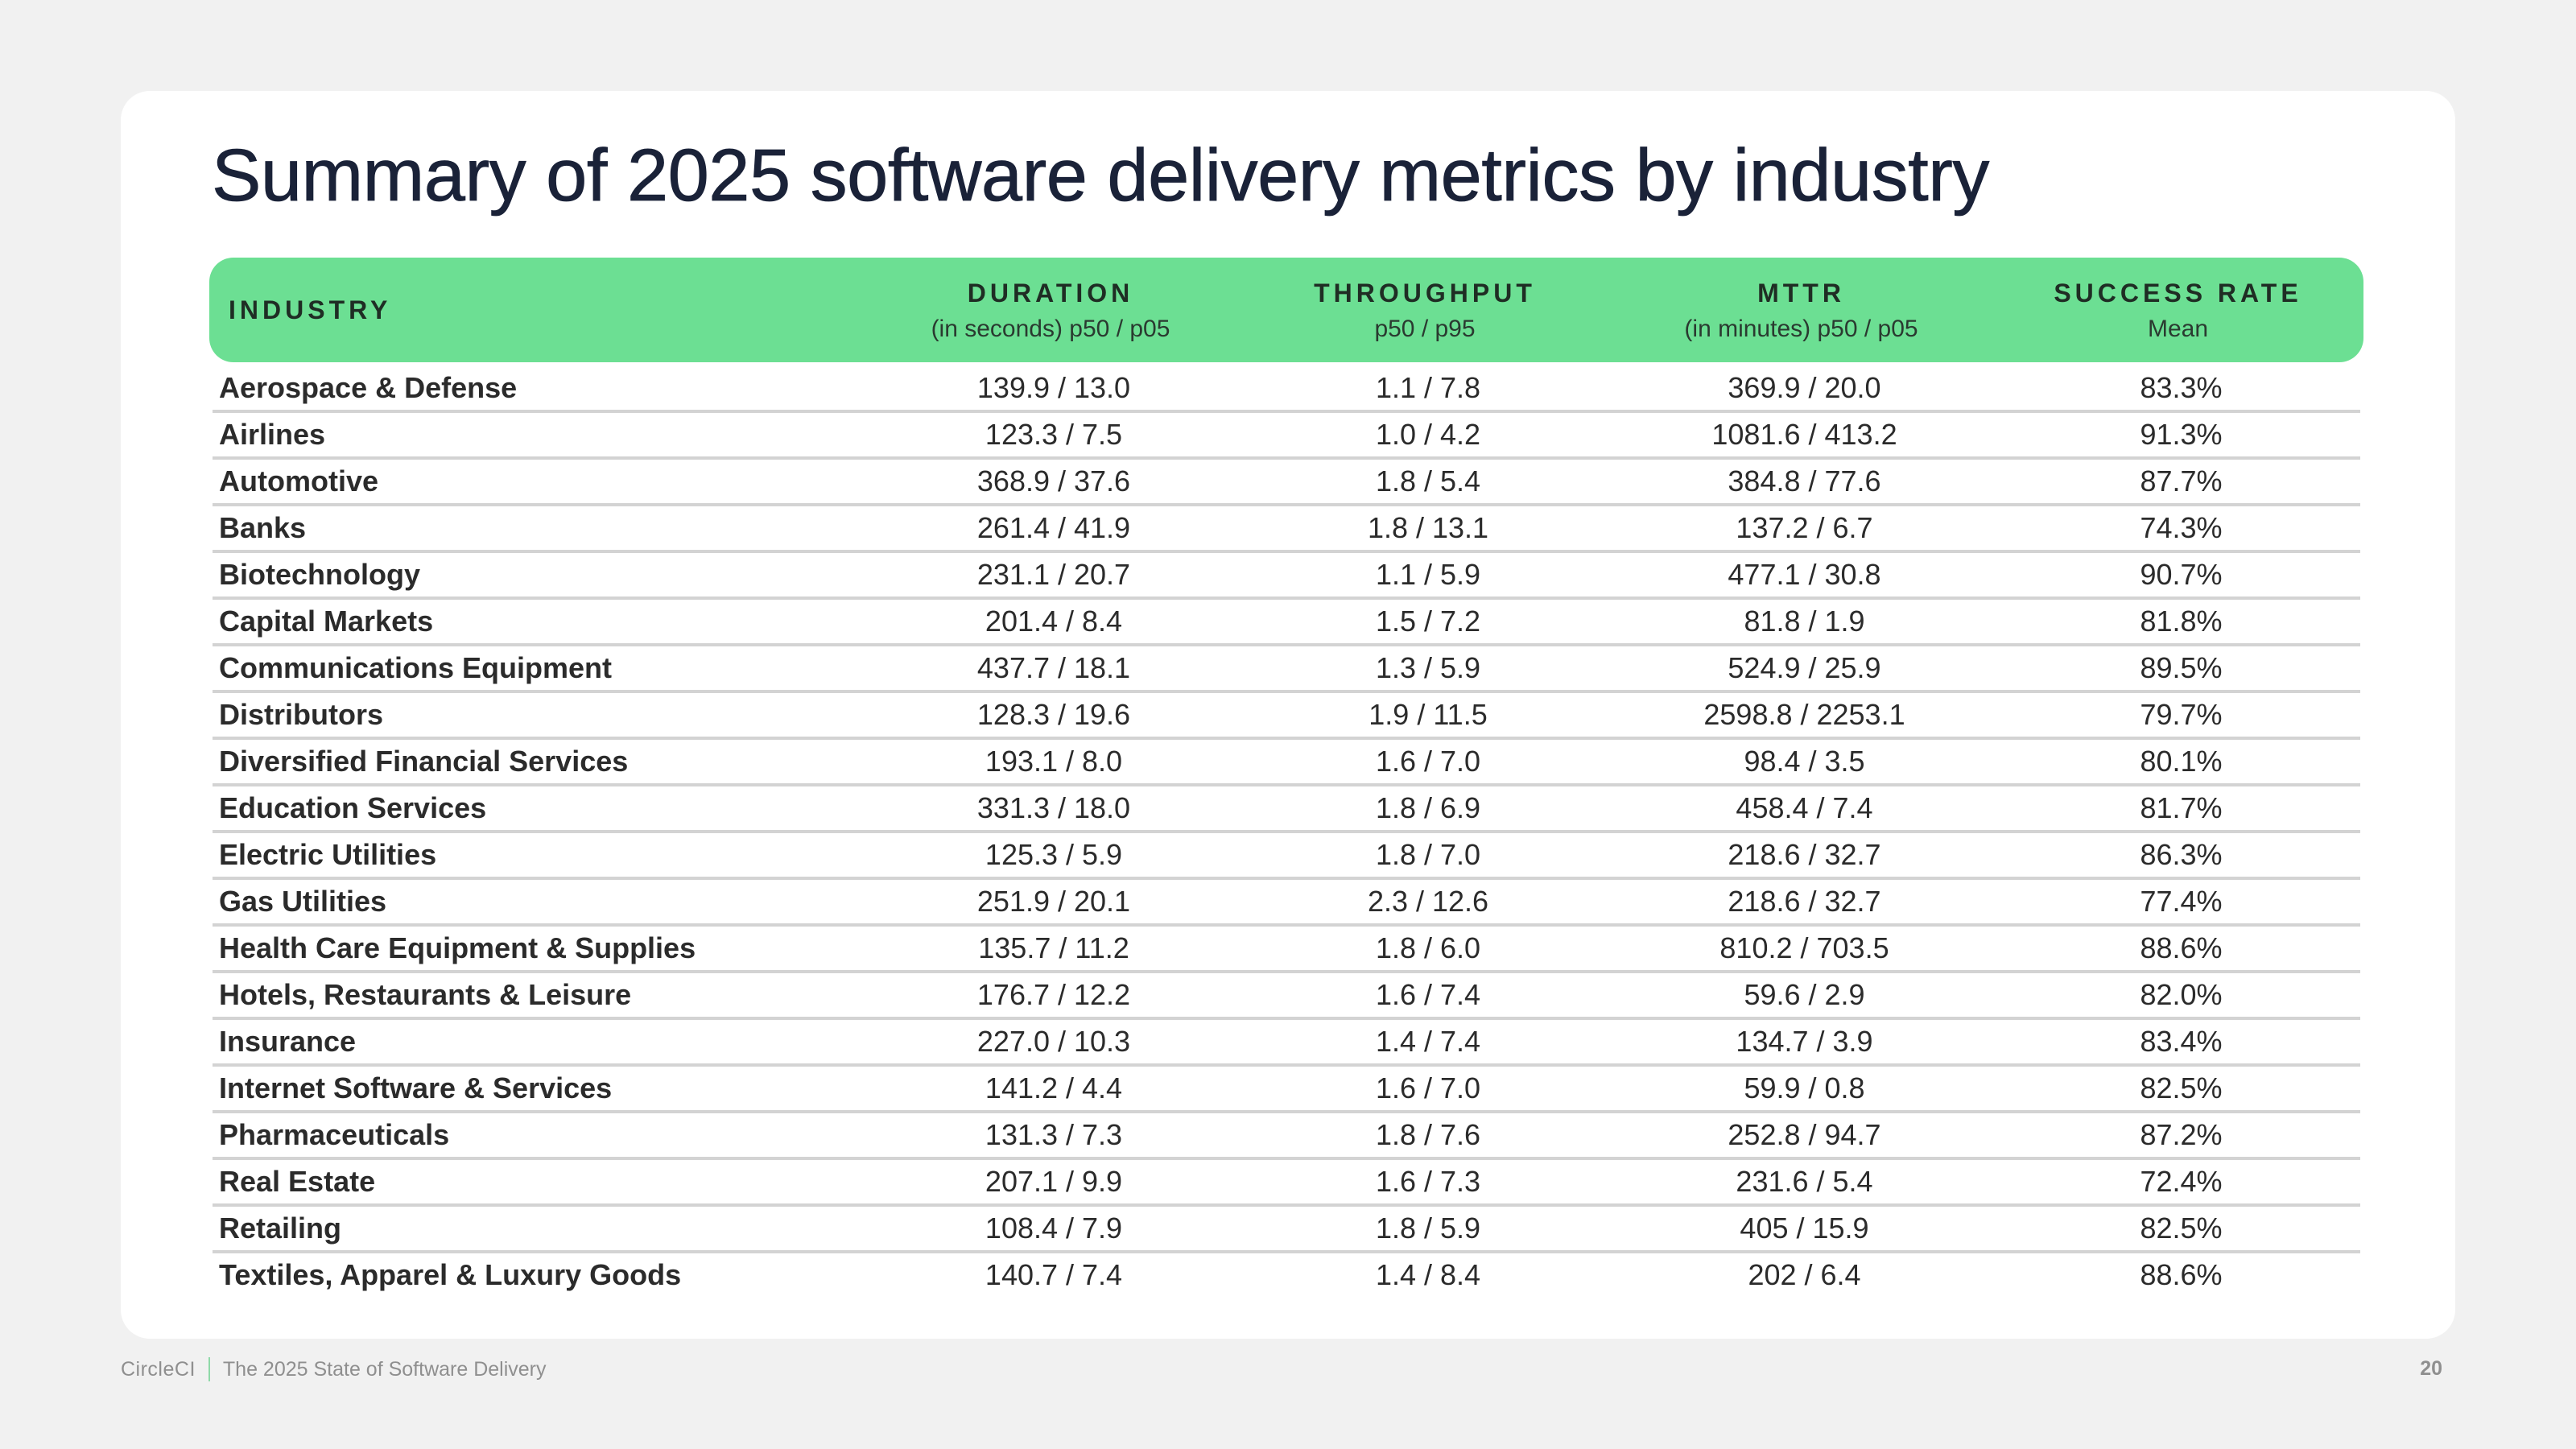 This screenshot has height=1449, width=2576. I want to click on cell-success-rate: 90.7%, so click(2181, 574).